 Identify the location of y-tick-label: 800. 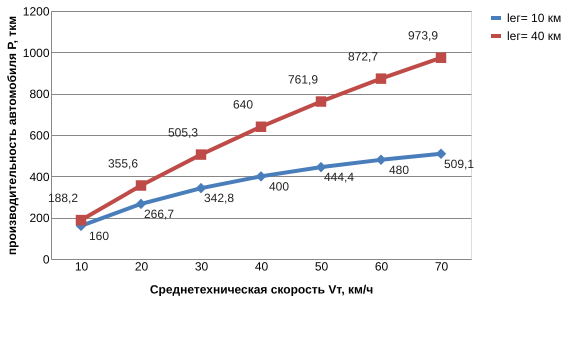
(39, 94).